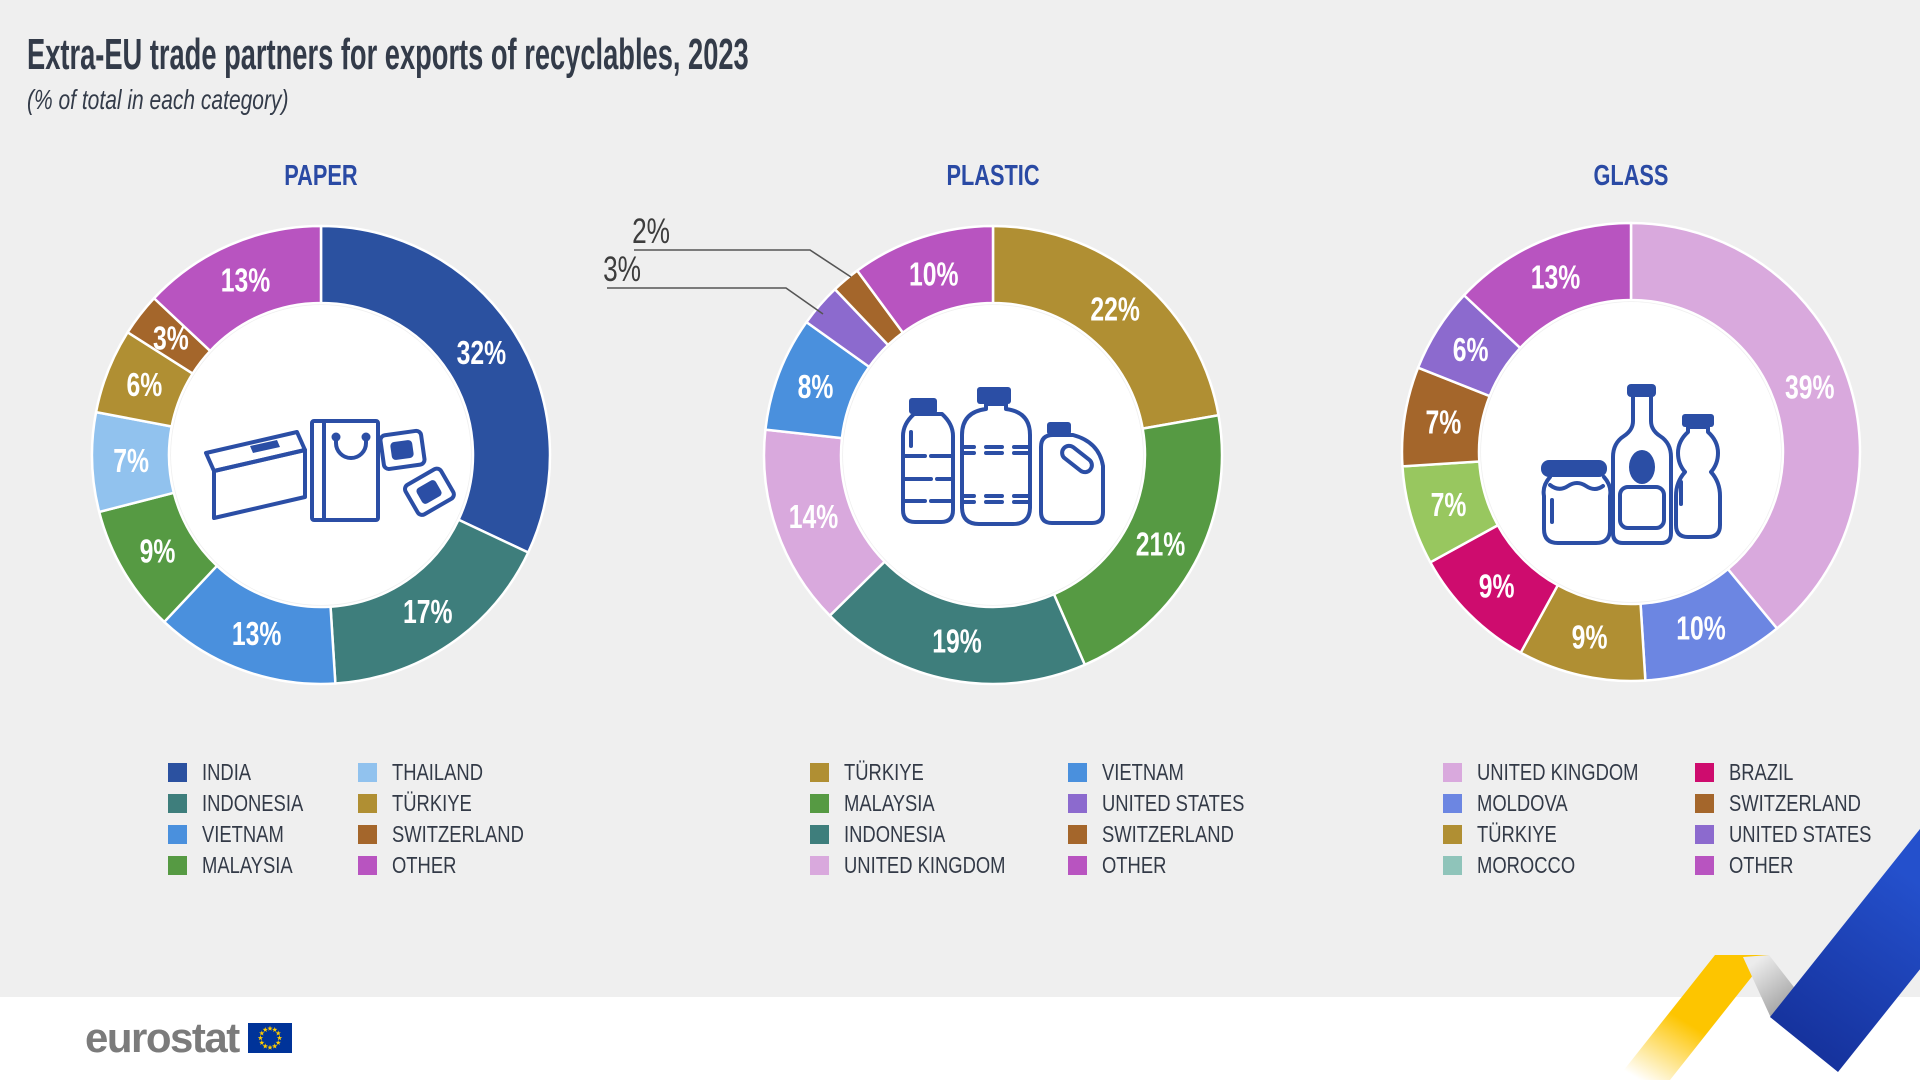  I want to click on slice-label: 19%, so click(957, 642).